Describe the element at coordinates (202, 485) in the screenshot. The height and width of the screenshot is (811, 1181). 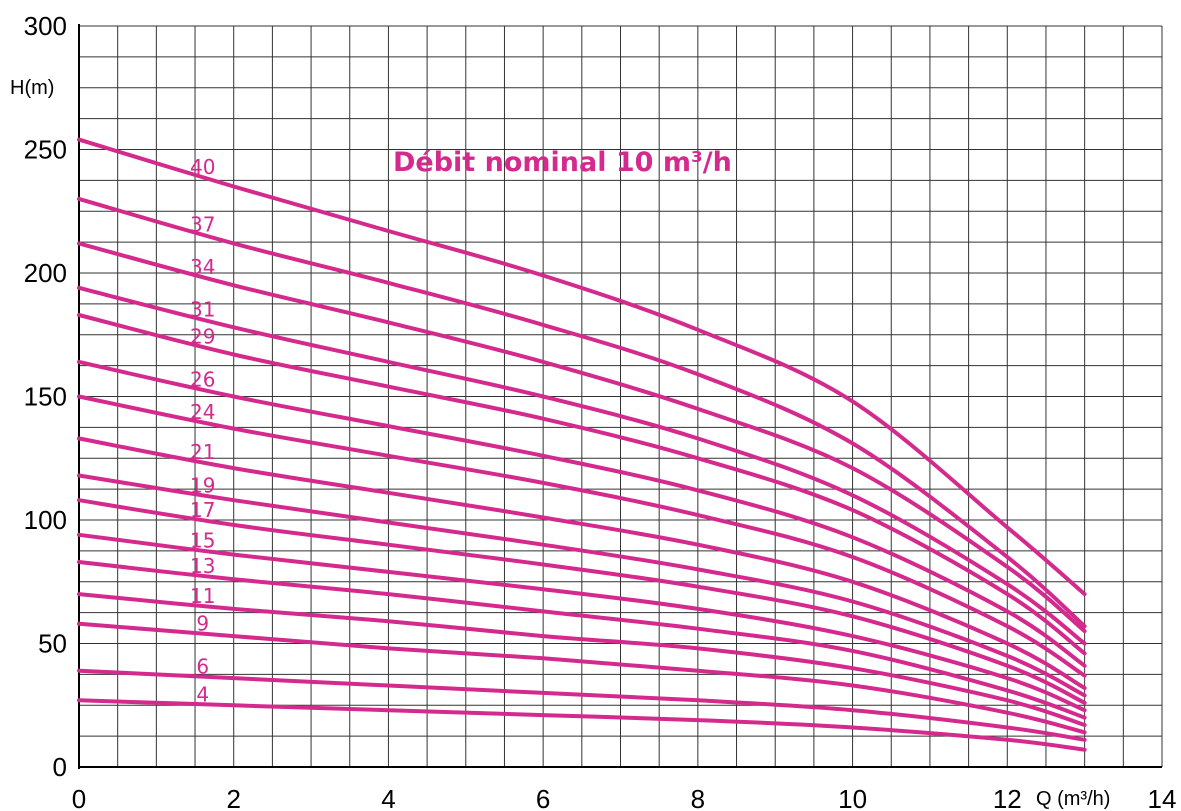
I see `series-label-19: 19` at that location.